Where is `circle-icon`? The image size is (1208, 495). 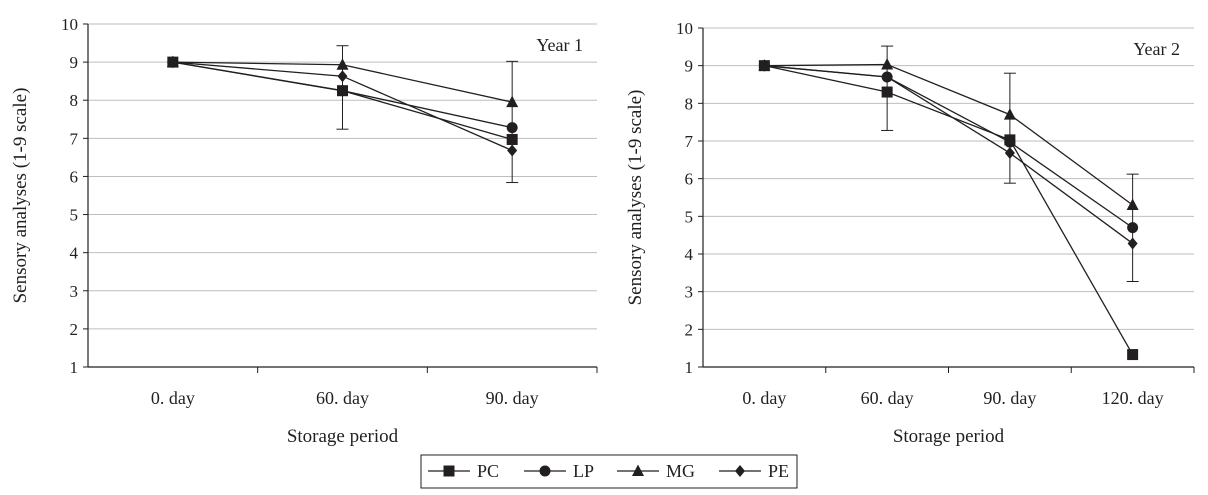 circle-icon is located at coordinates (545, 471).